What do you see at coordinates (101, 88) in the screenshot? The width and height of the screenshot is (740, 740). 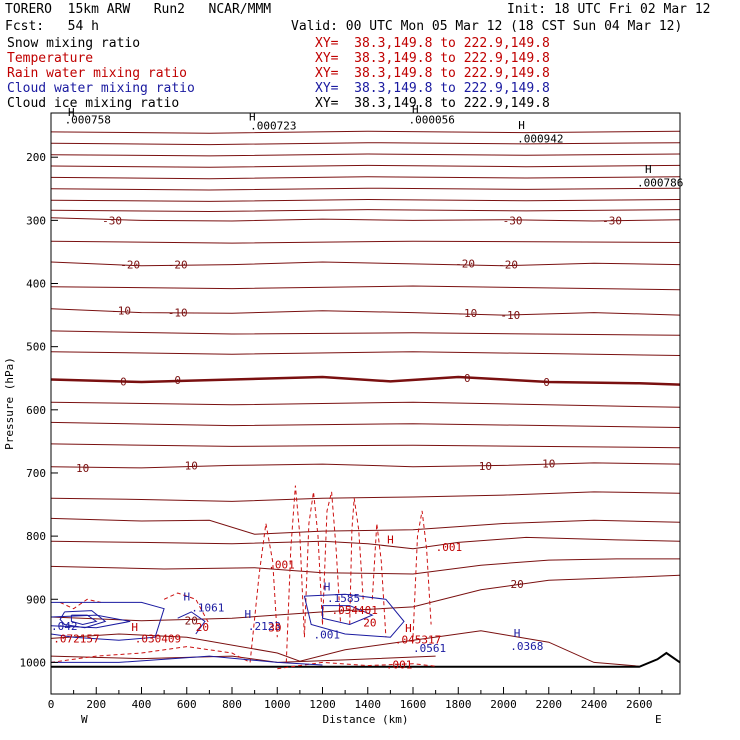 I see `legend-cloud-water: Cloud water mixing ratio` at bounding box center [101, 88].